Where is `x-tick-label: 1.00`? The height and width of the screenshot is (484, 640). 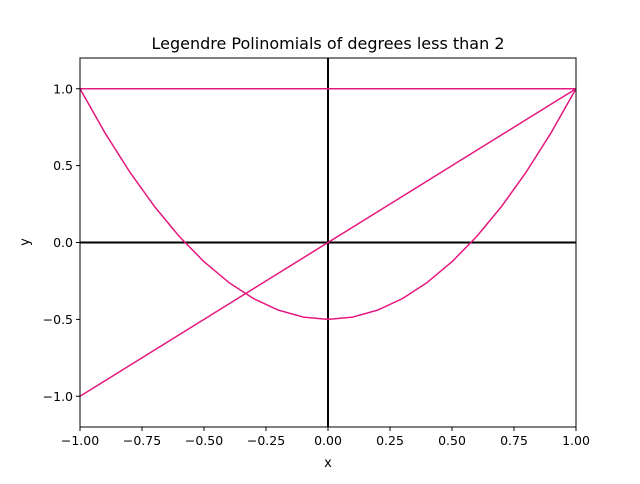
x-tick-label: 1.00 is located at coordinates (576, 440).